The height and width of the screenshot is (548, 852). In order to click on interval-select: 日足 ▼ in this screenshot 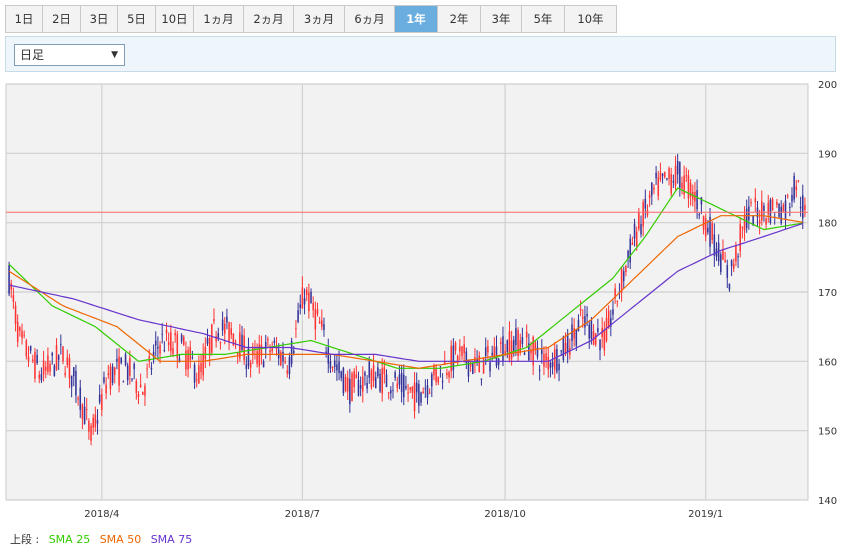, I will do `click(69, 55)`.